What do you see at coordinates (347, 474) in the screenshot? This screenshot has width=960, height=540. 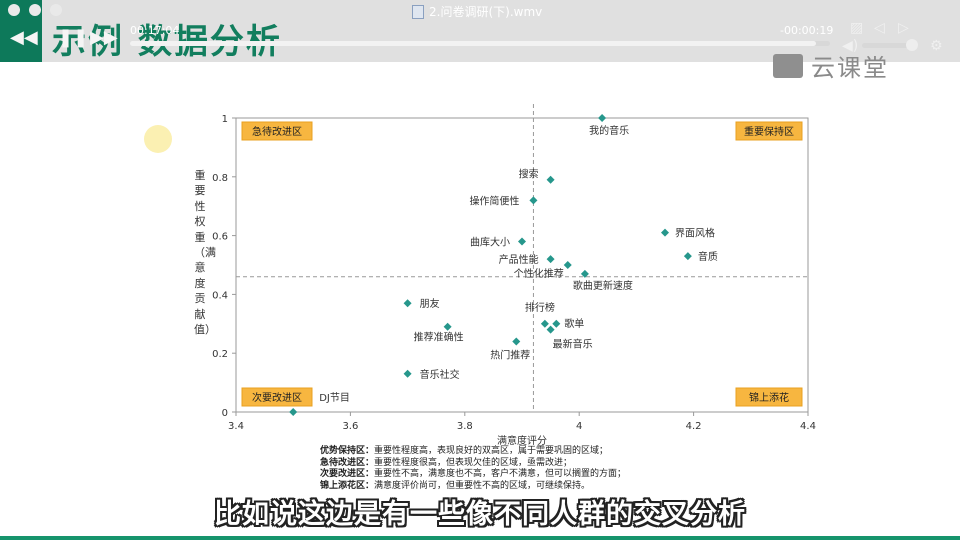 I see `legend-term: 次要改进区：` at bounding box center [347, 474].